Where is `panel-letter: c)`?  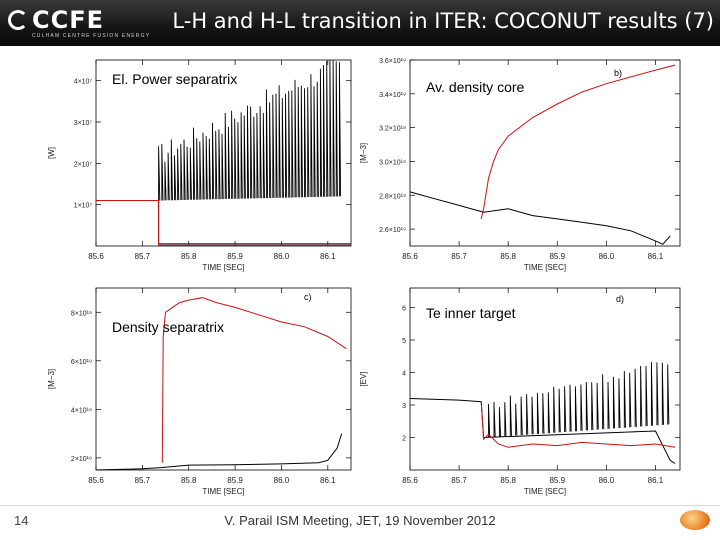 panel-letter: c) is located at coordinates (308, 297).